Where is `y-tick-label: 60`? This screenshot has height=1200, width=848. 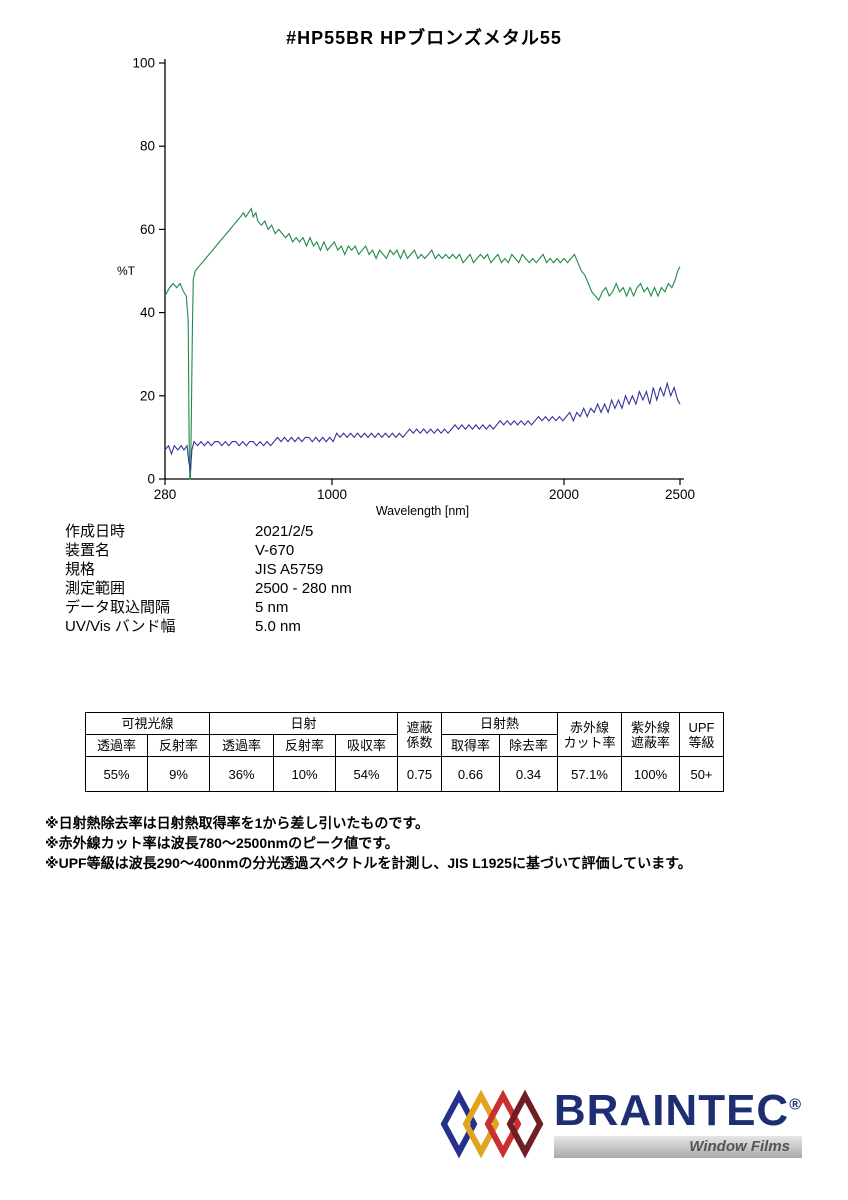 y-tick-label: 60 is located at coordinates (147, 229).